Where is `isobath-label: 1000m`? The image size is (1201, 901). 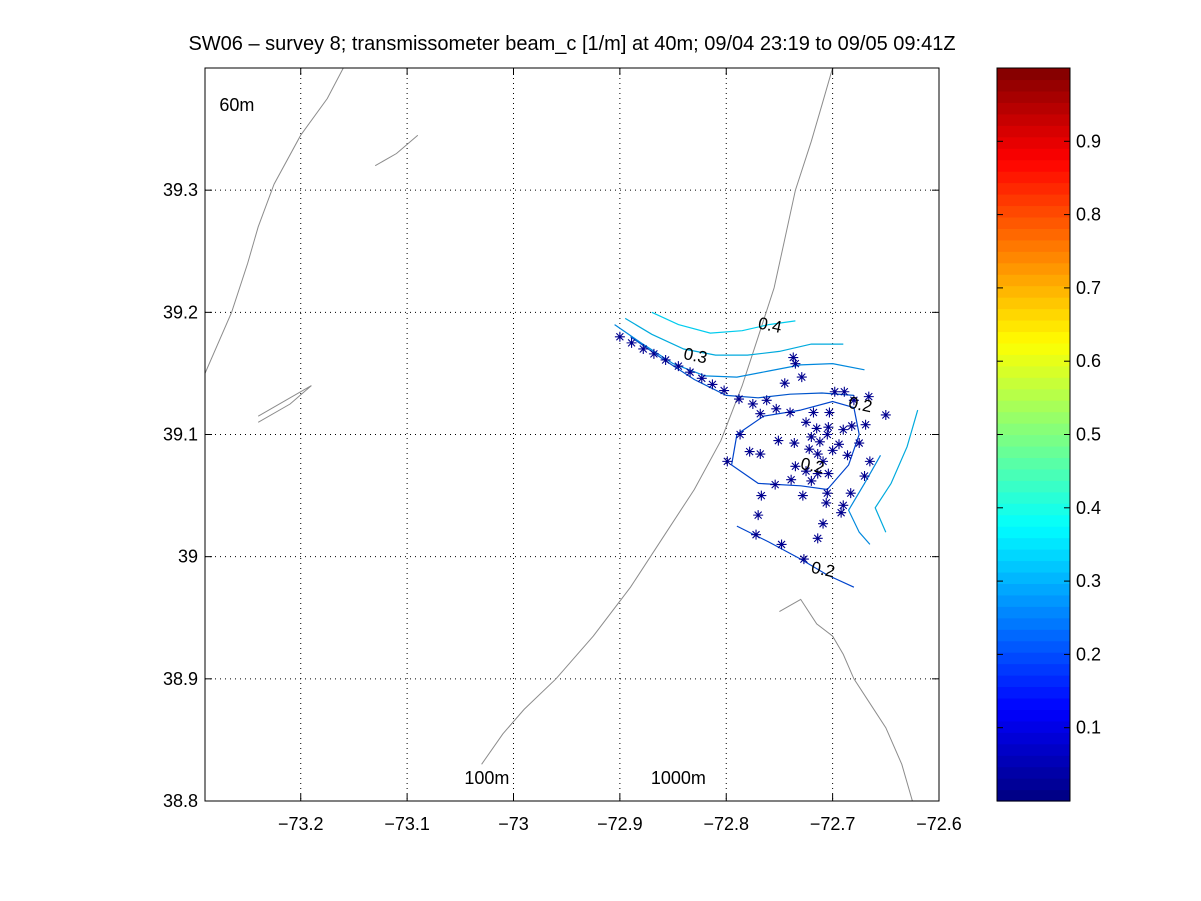
isobath-label: 1000m is located at coordinates (678, 778).